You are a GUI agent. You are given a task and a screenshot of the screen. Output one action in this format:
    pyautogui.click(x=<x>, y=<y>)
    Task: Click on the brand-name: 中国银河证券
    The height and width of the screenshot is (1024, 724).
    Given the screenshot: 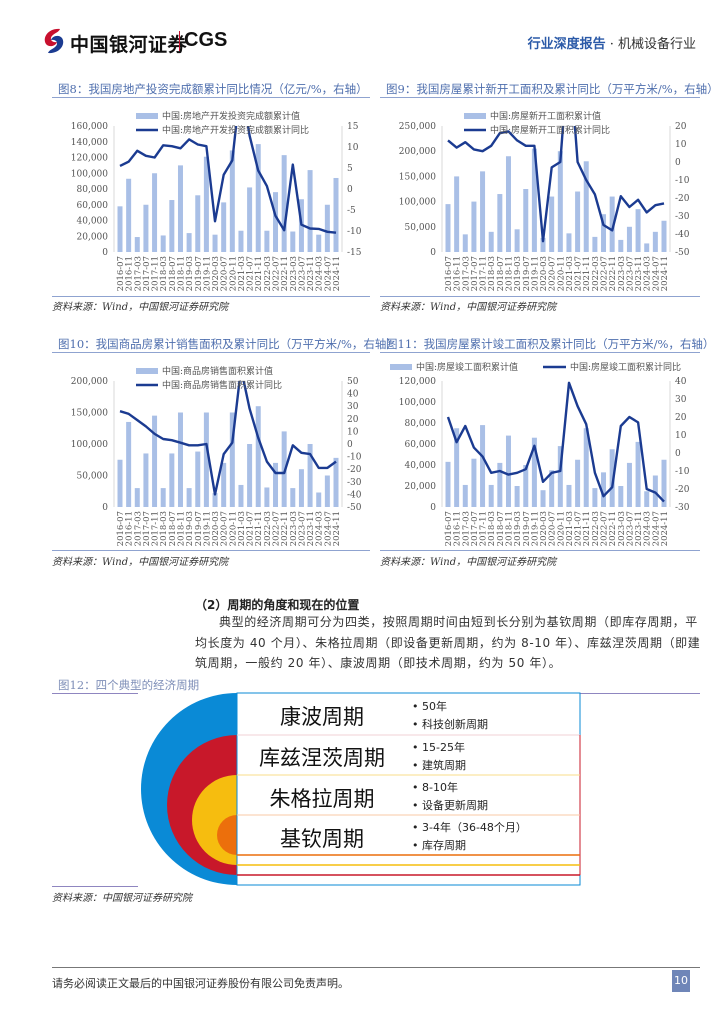 What is the action you would take?
    pyautogui.click(x=129, y=45)
    